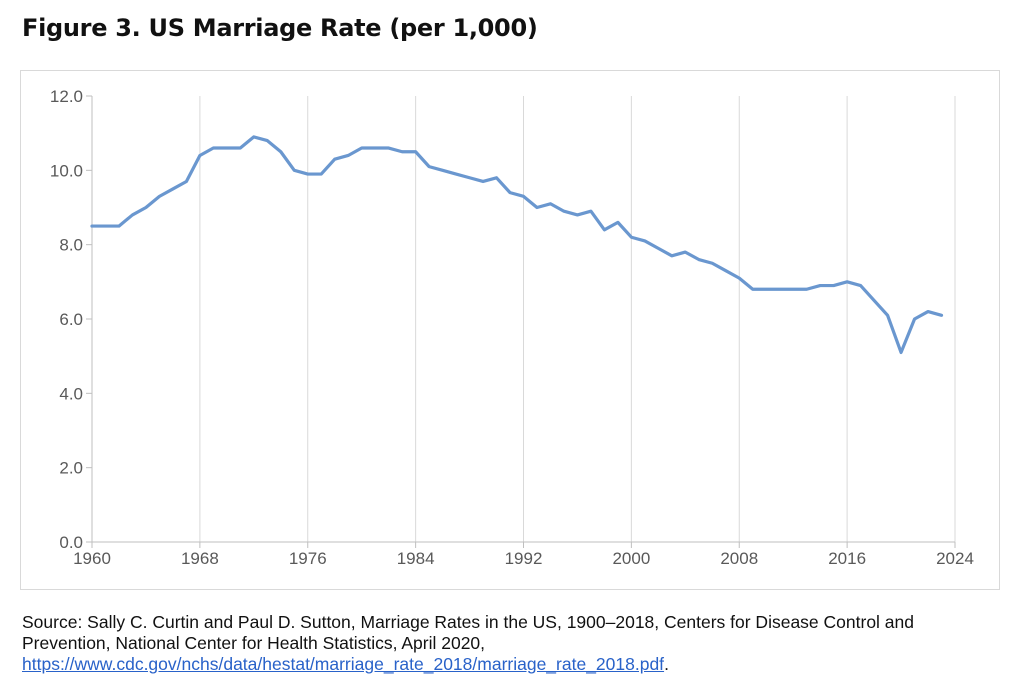  Describe the element at coordinates (666, 664) in the screenshot. I see `source-end: .` at that location.